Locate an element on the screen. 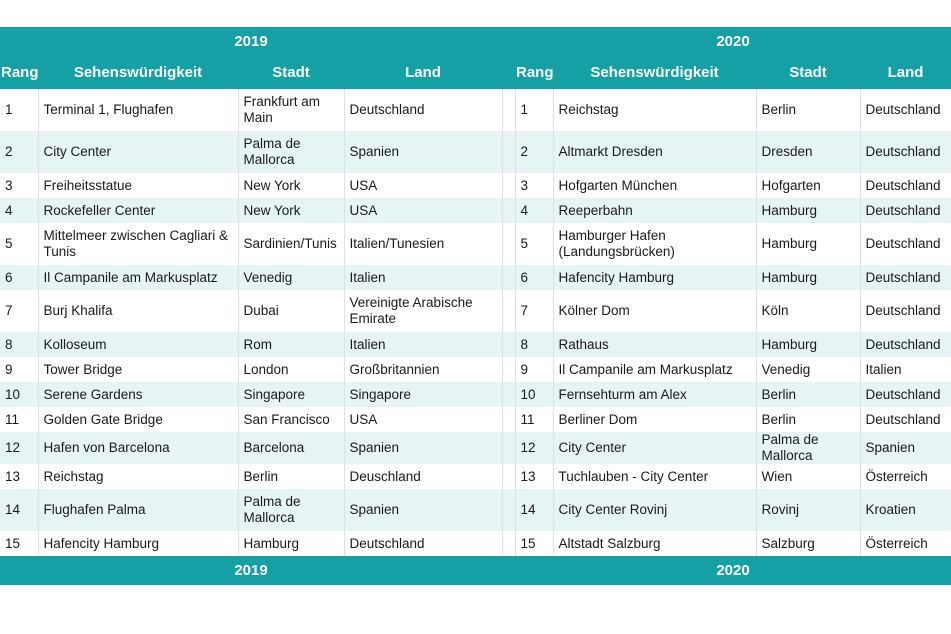  cell-2019-sight: Mittelmeer zwischen Cagliari & Tunis is located at coordinates (138, 244).